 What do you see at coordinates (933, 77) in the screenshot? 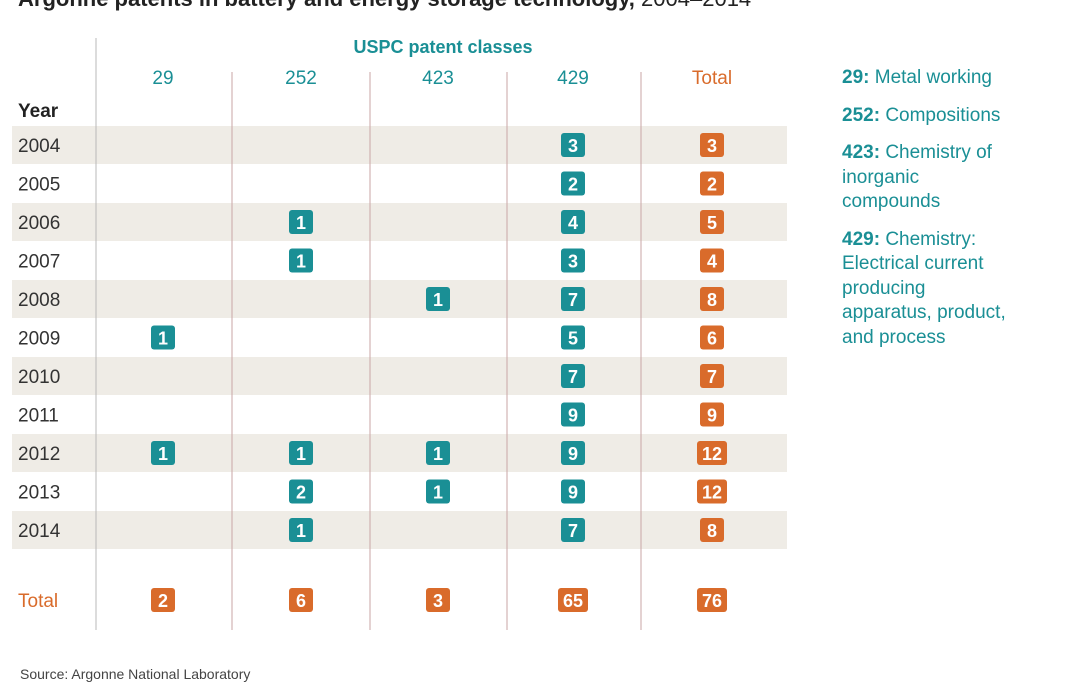
I see `legend-text: Metal working` at bounding box center [933, 77].